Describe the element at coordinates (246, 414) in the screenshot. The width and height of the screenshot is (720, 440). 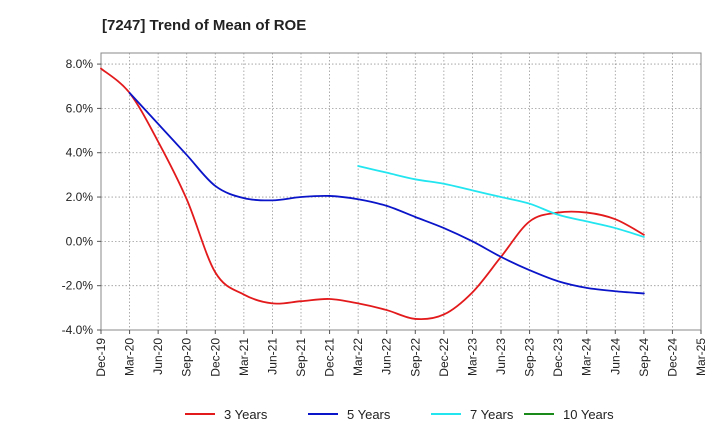
I see `legend-label: 3 Years` at that location.